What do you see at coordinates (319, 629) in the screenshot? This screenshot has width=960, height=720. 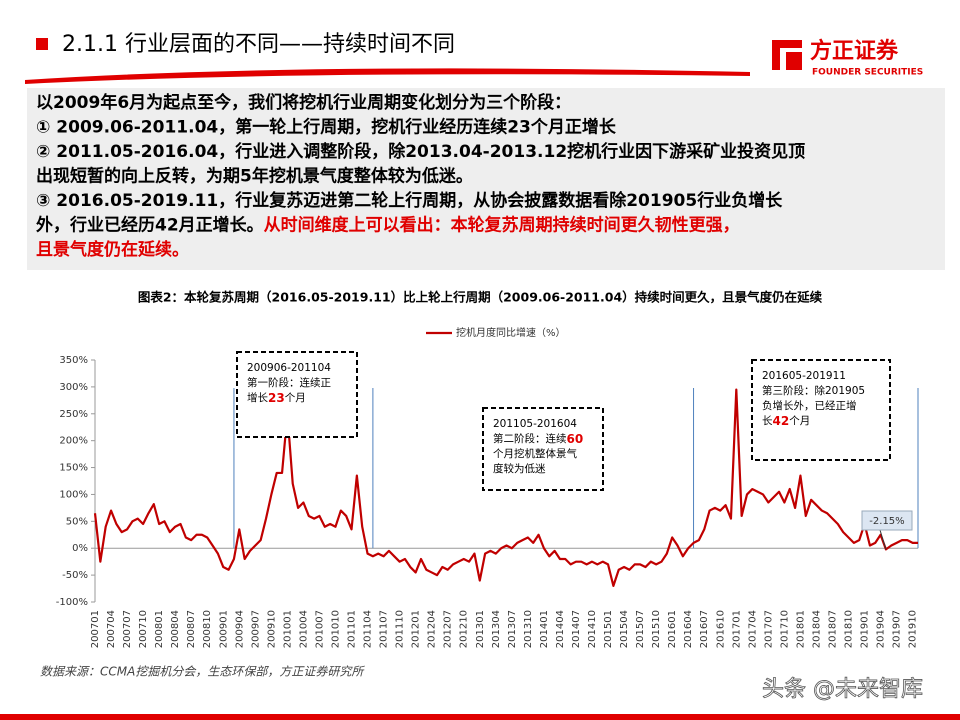 I see `x-tick-label: 201007` at bounding box center [319, 629].